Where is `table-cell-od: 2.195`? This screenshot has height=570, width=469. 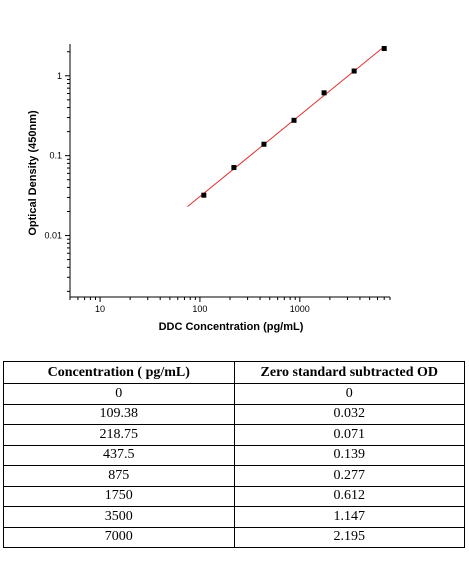 table-cell-od: 2.195 is located at coordinates (349, 537).